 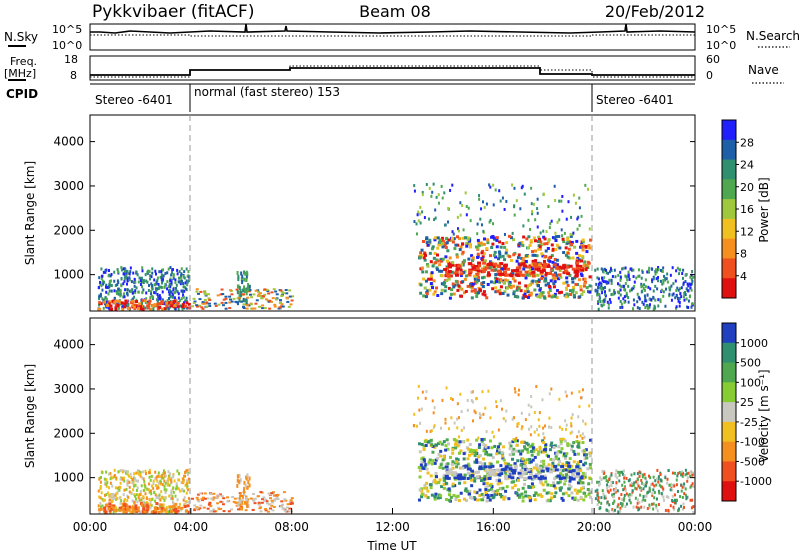 What do you see at coordinates (90, 527) in the screenshot?
I see `x-tick-label: 00:00` at bounding box center [90, 527].